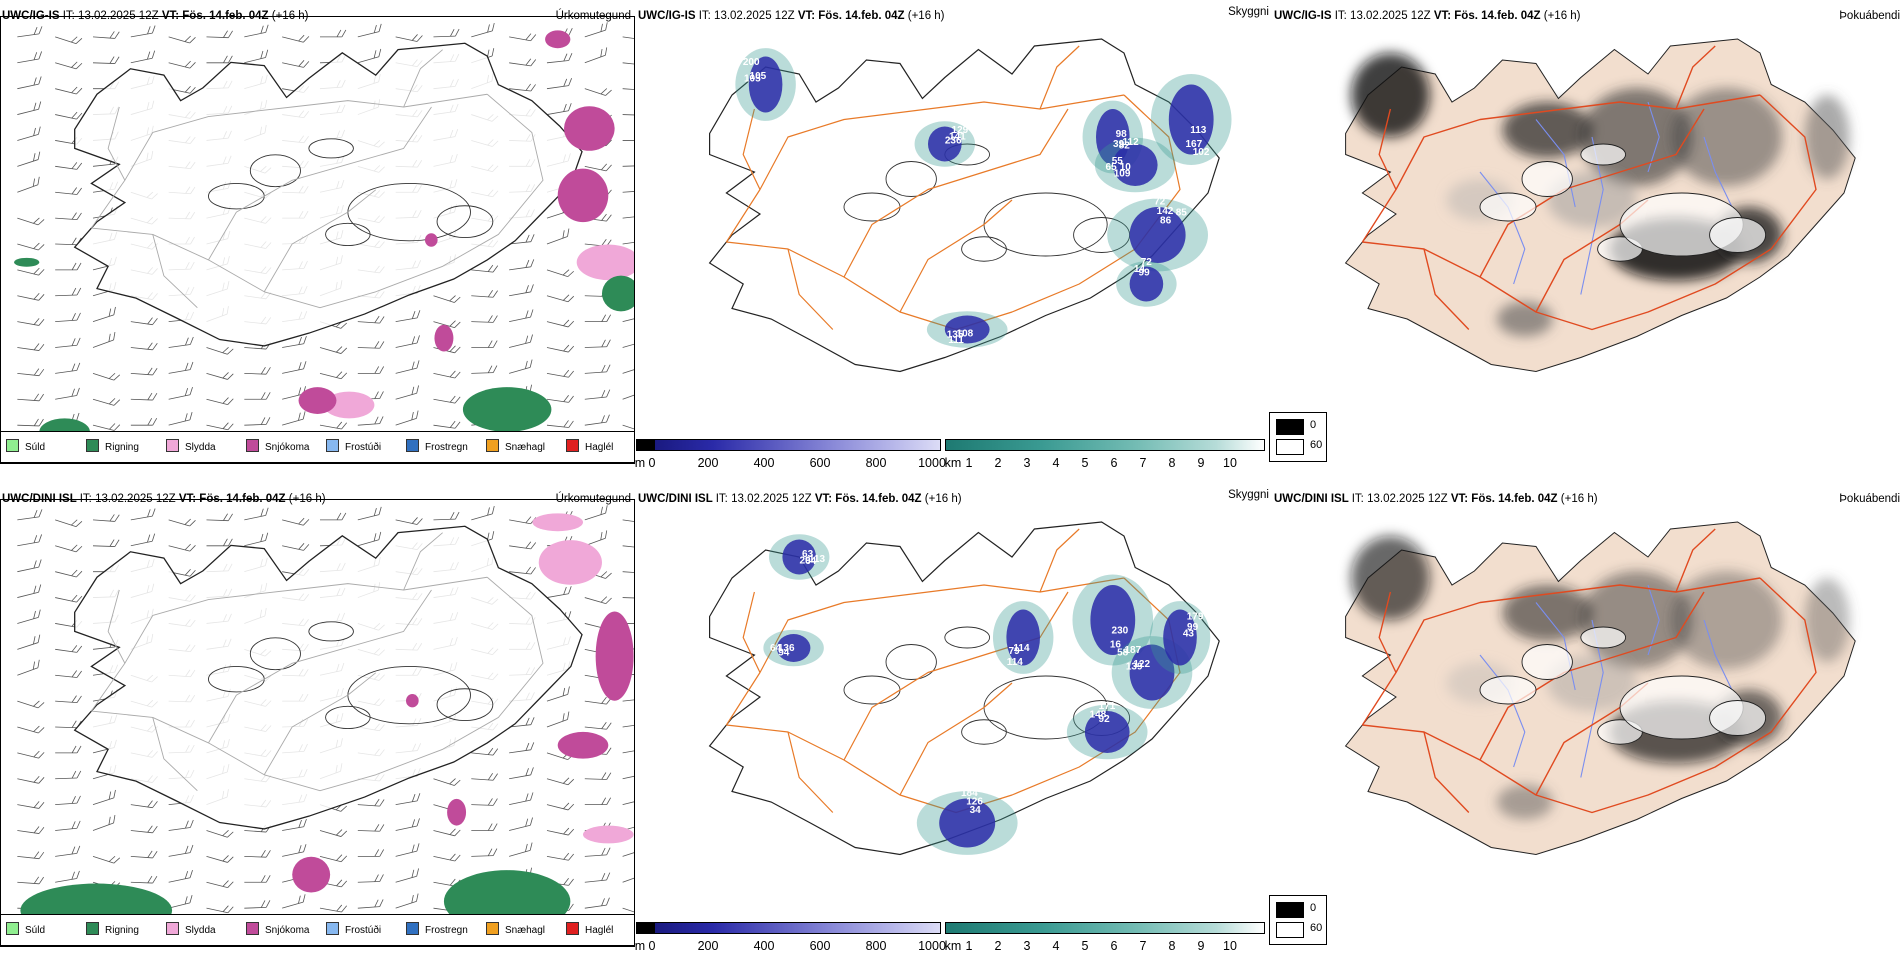 The width and height of the screenshot is (1900, 953). Describe the element at coordinates (1869, 499) in the screenshot. I see `fog-title: Þokuábendi` at that location.